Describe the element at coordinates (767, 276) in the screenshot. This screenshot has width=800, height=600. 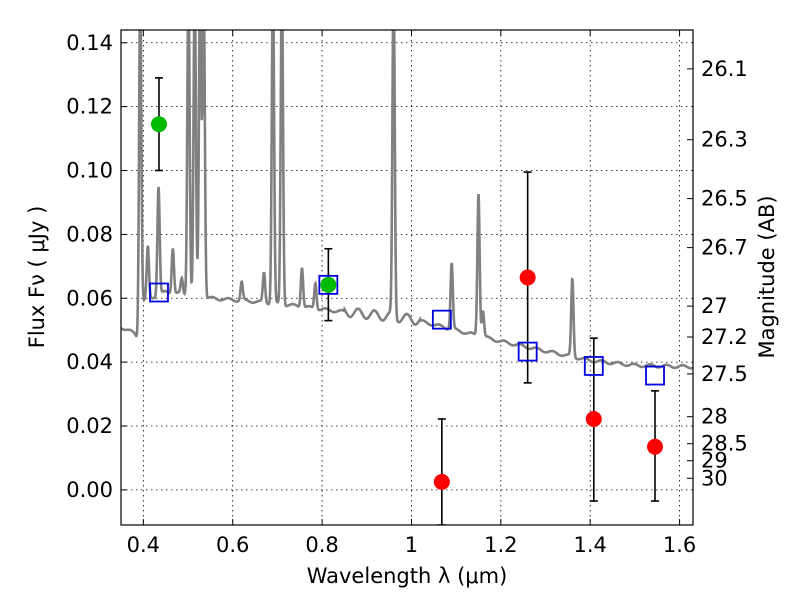
I see `right-axis-label: Magnitude (AB)` at that location.